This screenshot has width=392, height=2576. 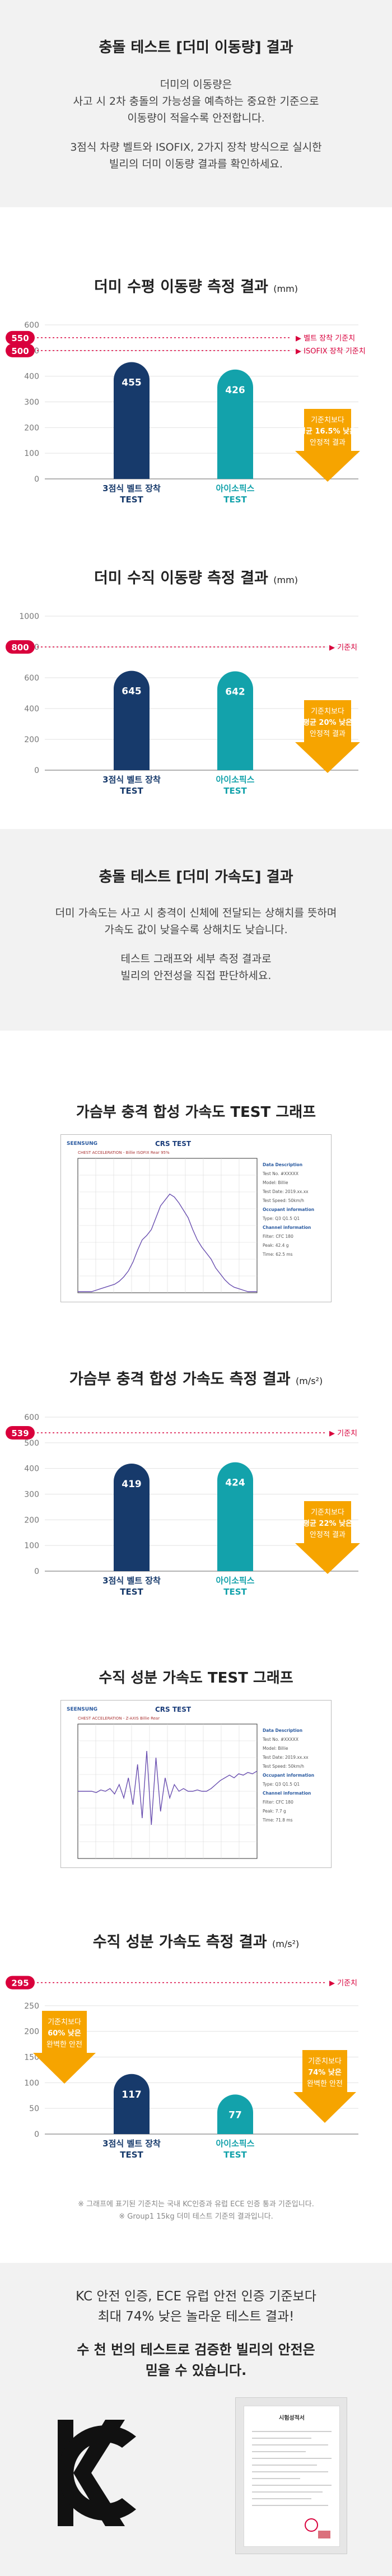 What do you see at coordinates (132, 691) in the screenshot?
I see `bar-value-label: 645` at bounding box center [132, 691].